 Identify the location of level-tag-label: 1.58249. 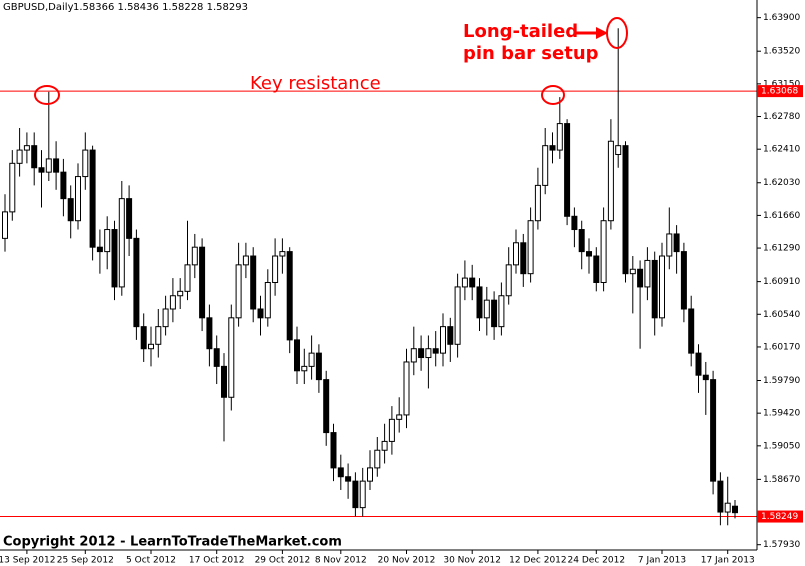
(779, 517).